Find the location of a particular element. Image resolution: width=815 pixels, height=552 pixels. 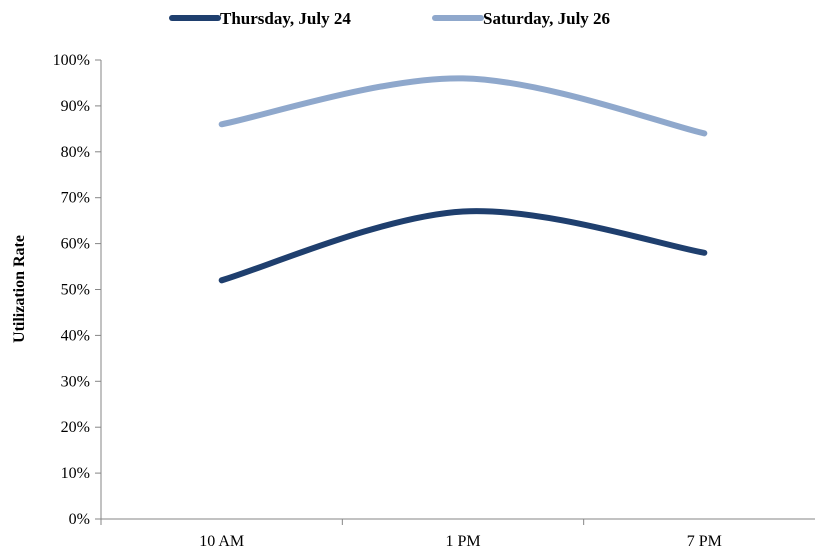

x-tick-label: 10 AM is located at coordinates (221, 541).